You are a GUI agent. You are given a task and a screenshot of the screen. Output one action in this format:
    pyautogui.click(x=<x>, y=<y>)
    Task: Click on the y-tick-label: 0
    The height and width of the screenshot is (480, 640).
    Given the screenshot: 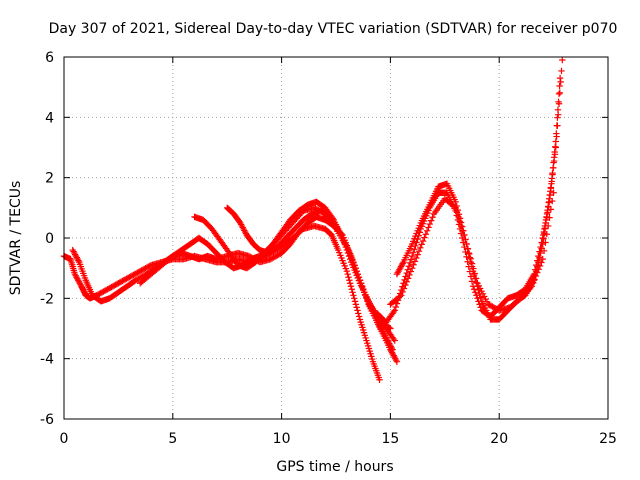 What is the action you would take?
    pyautogui.click(x=49, y=239)
    